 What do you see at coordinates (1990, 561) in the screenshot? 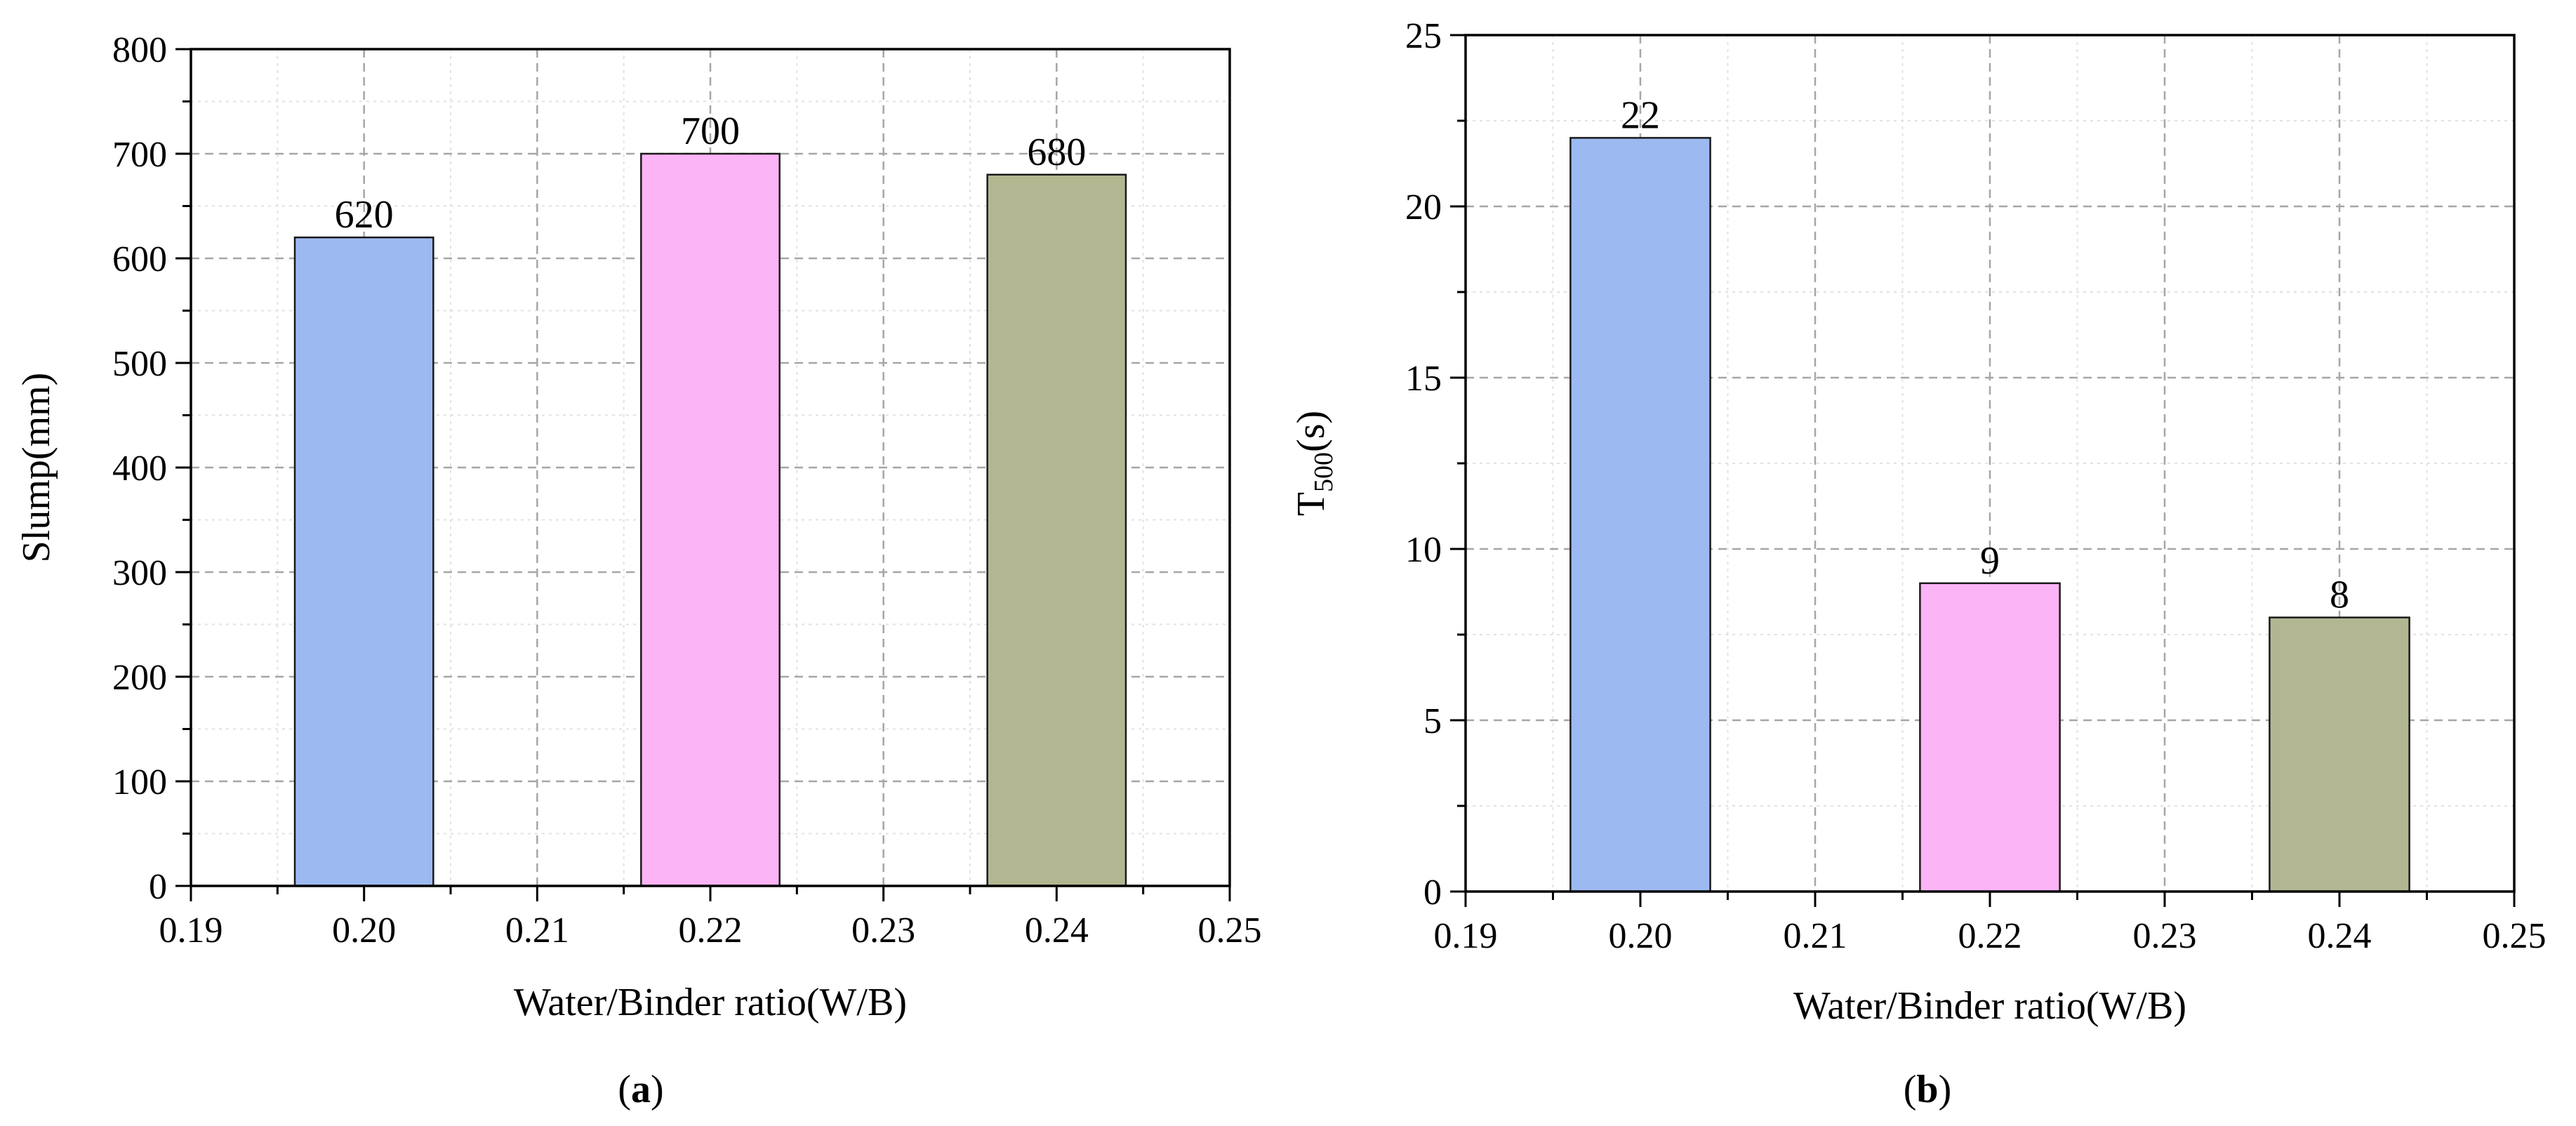
I see `data-label: 9` at bounding box center [1990, 561].